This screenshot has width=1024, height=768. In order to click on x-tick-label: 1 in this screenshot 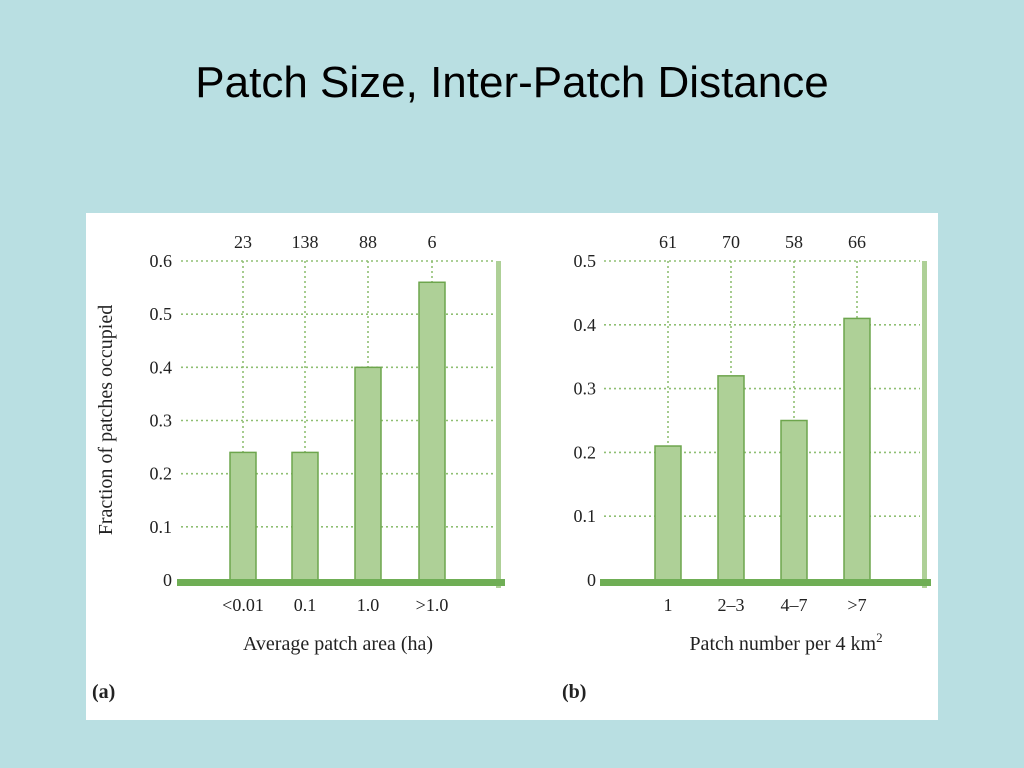, I will do `click(668, 605)`.